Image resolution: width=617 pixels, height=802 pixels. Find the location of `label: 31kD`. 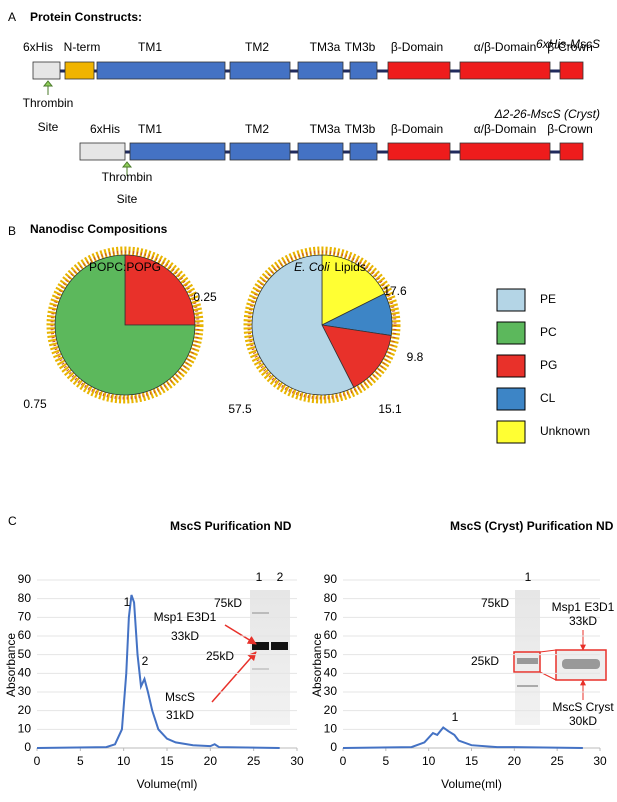

label: 31kD is located at coordinates (180, 715).